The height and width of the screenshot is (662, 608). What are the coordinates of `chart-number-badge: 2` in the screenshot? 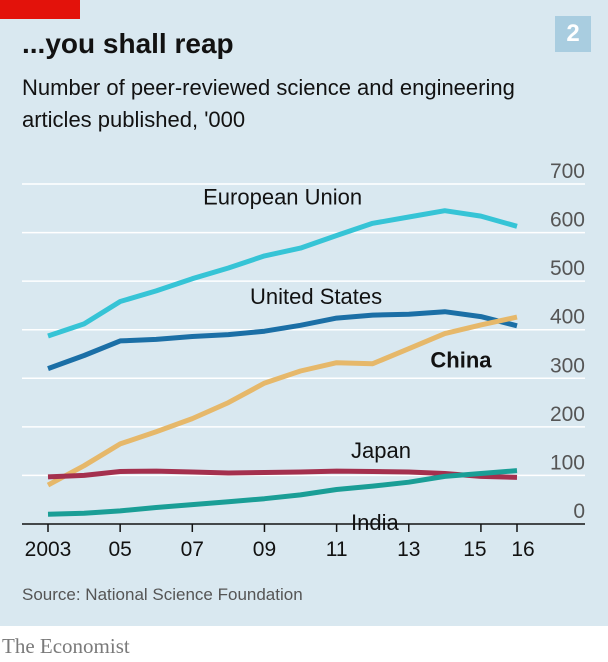 It's located at (573, 34).